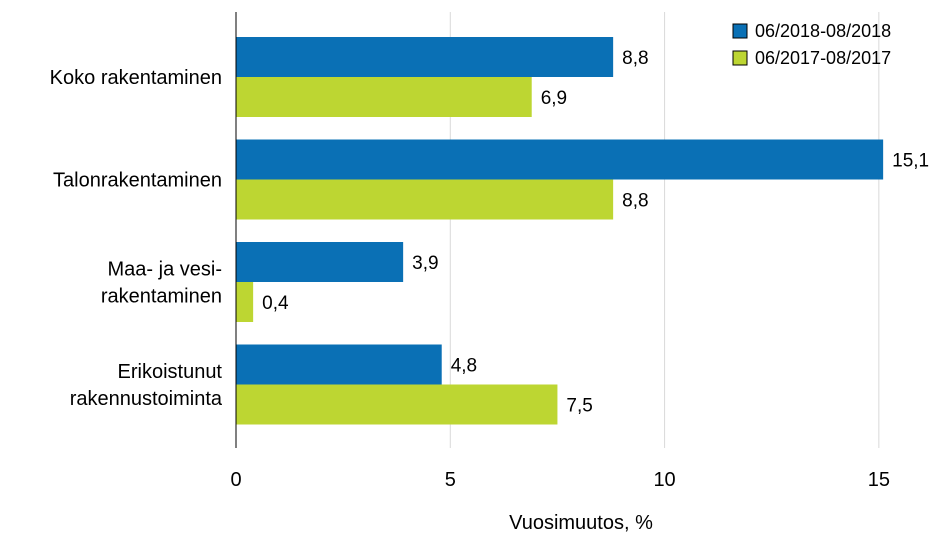 The width and height of the screenshot is (942, 533). Describe the element at coordinates (910, 161) in the screenshot. I see `data-label: 15,1` at that location.